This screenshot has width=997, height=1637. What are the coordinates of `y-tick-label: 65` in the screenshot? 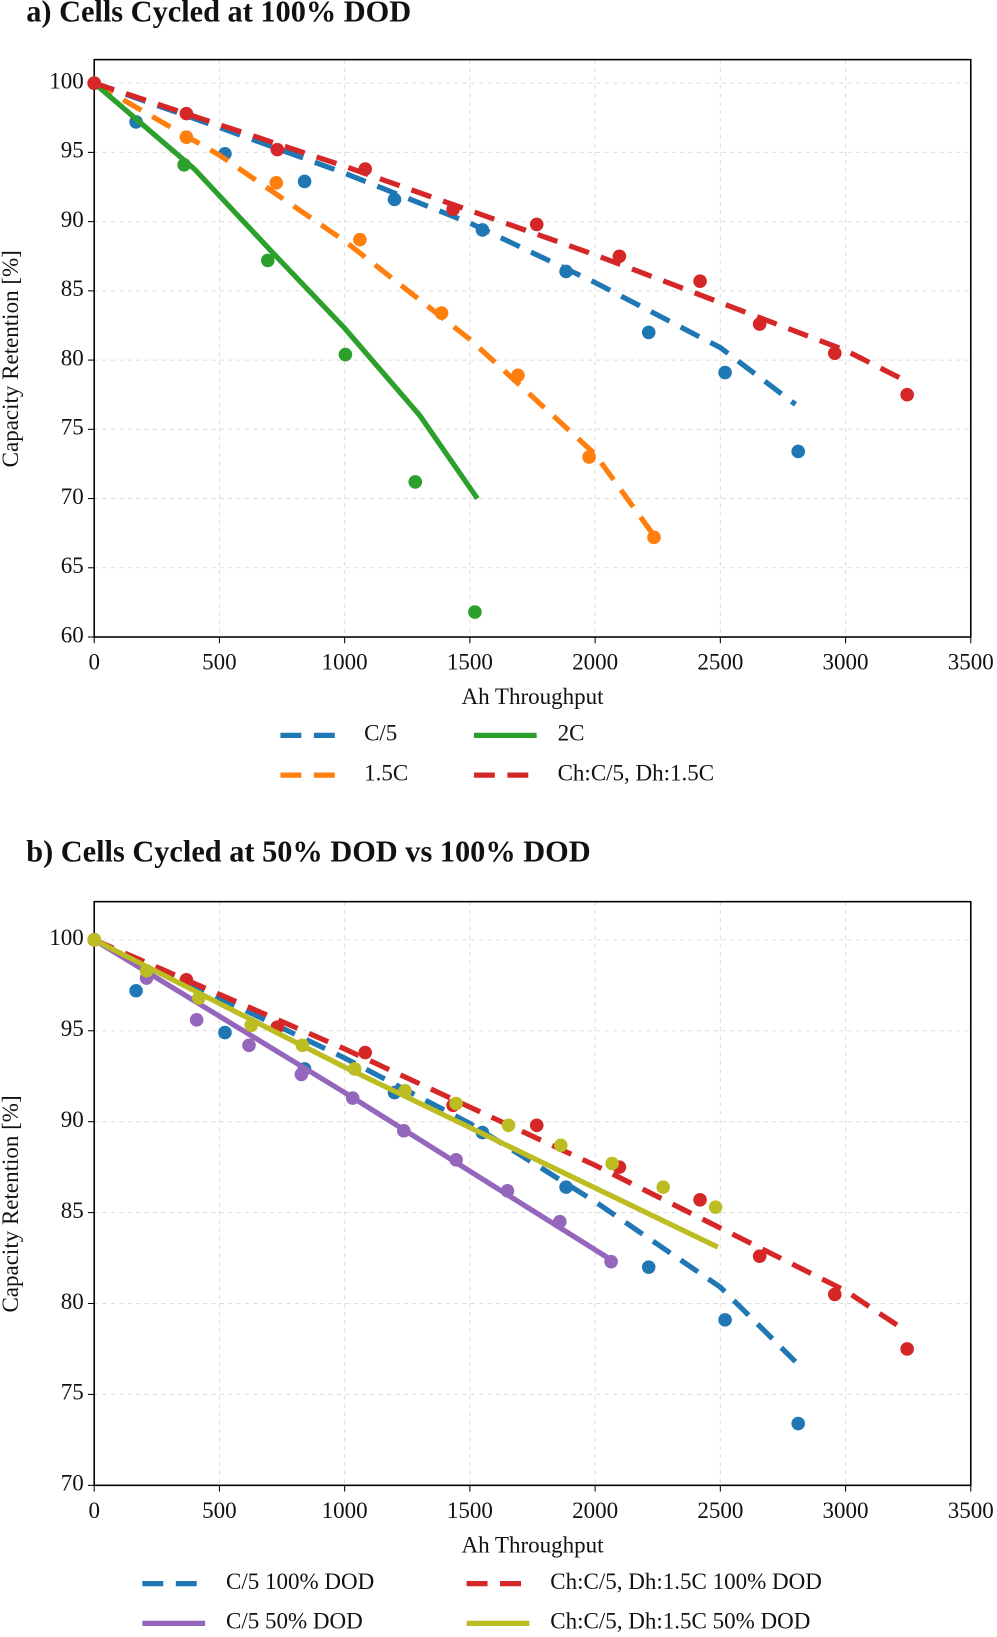 It's located at (72, 565).